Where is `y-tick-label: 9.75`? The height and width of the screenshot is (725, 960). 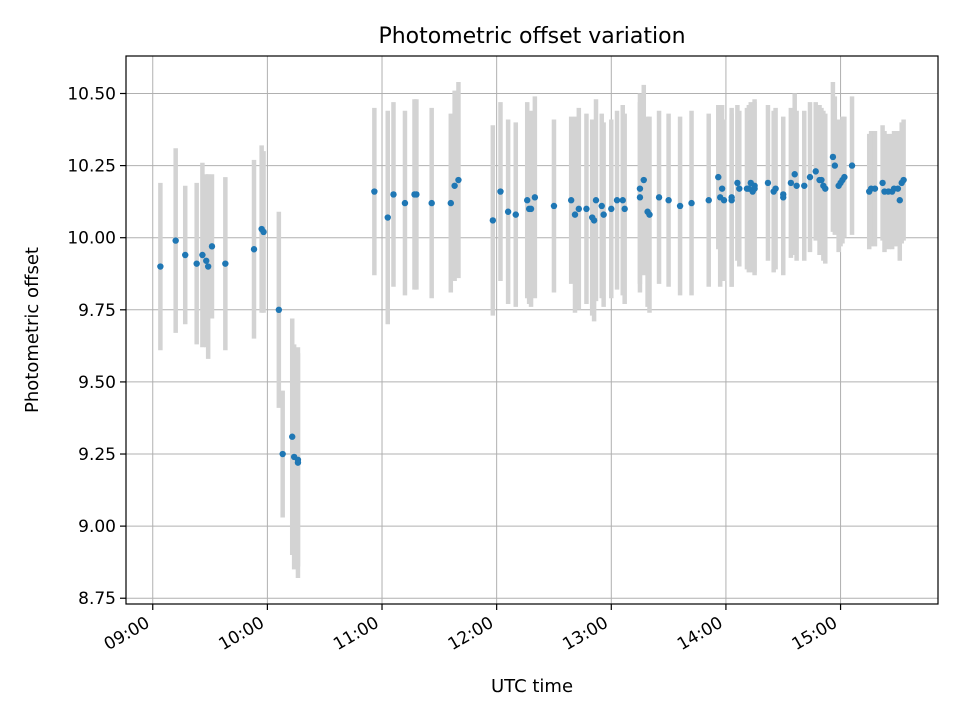 y-tick-label: 9.75 is located at coordinates (97, 311).